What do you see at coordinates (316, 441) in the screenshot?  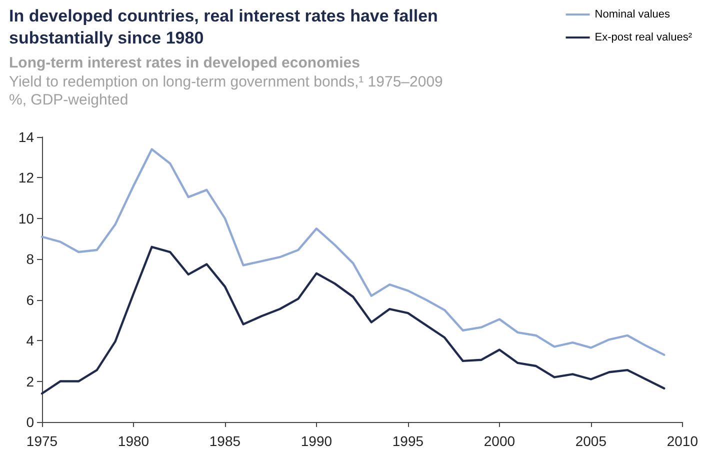 I see `x-tick-label: 1990` at bounding box center [316, 441].